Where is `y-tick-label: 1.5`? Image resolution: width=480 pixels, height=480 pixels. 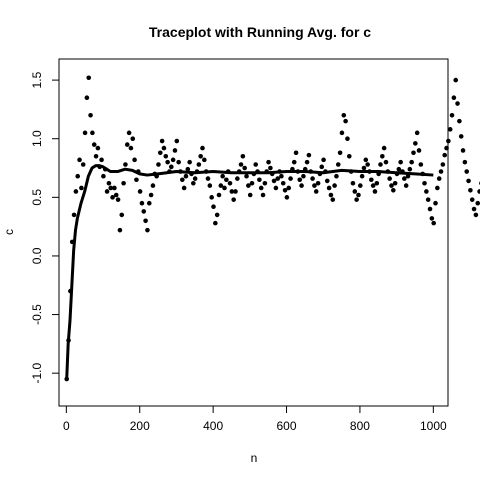
y-tick-label: 1.5 is located at coordinates (37, 79).